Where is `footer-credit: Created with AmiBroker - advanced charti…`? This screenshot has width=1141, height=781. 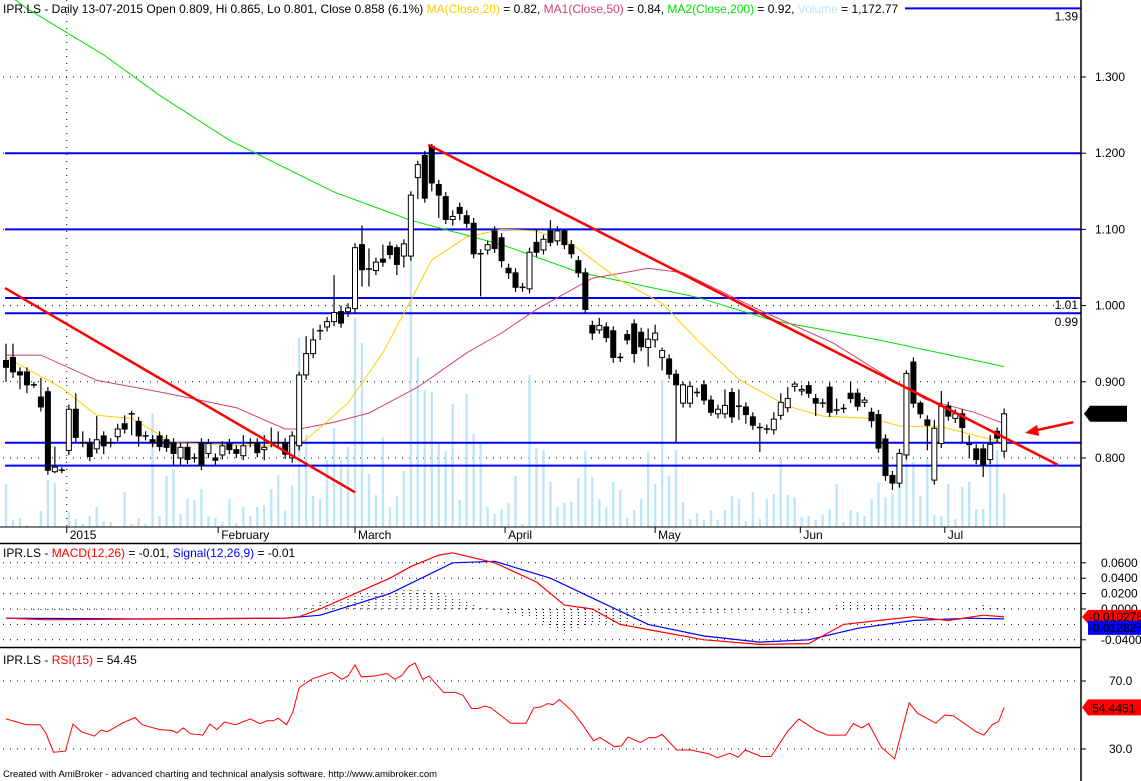 footer-credit: Created with AmiBroker - advanced charti… is located at coordinates (220, 774).